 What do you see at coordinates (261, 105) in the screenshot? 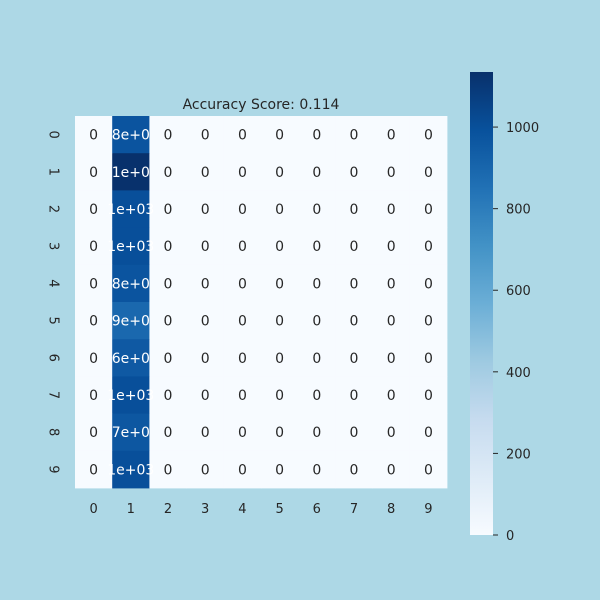
I see `chart-title: Accuracy Score: 0.114` at bounding box center [261, 105].